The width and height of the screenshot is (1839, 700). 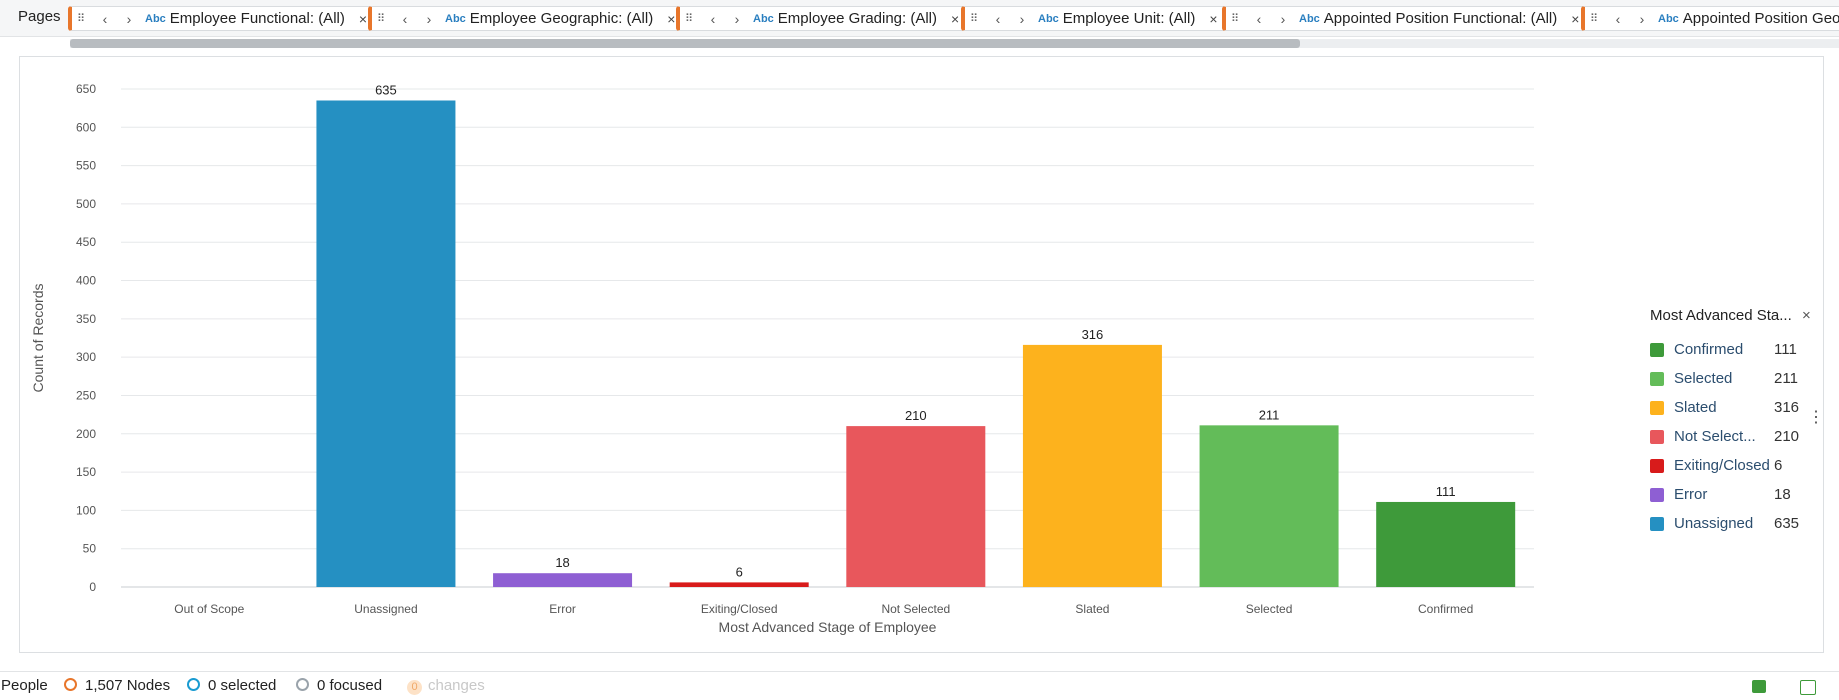 I want to click on y-tick-label: 250, so click(x=86, y=395).